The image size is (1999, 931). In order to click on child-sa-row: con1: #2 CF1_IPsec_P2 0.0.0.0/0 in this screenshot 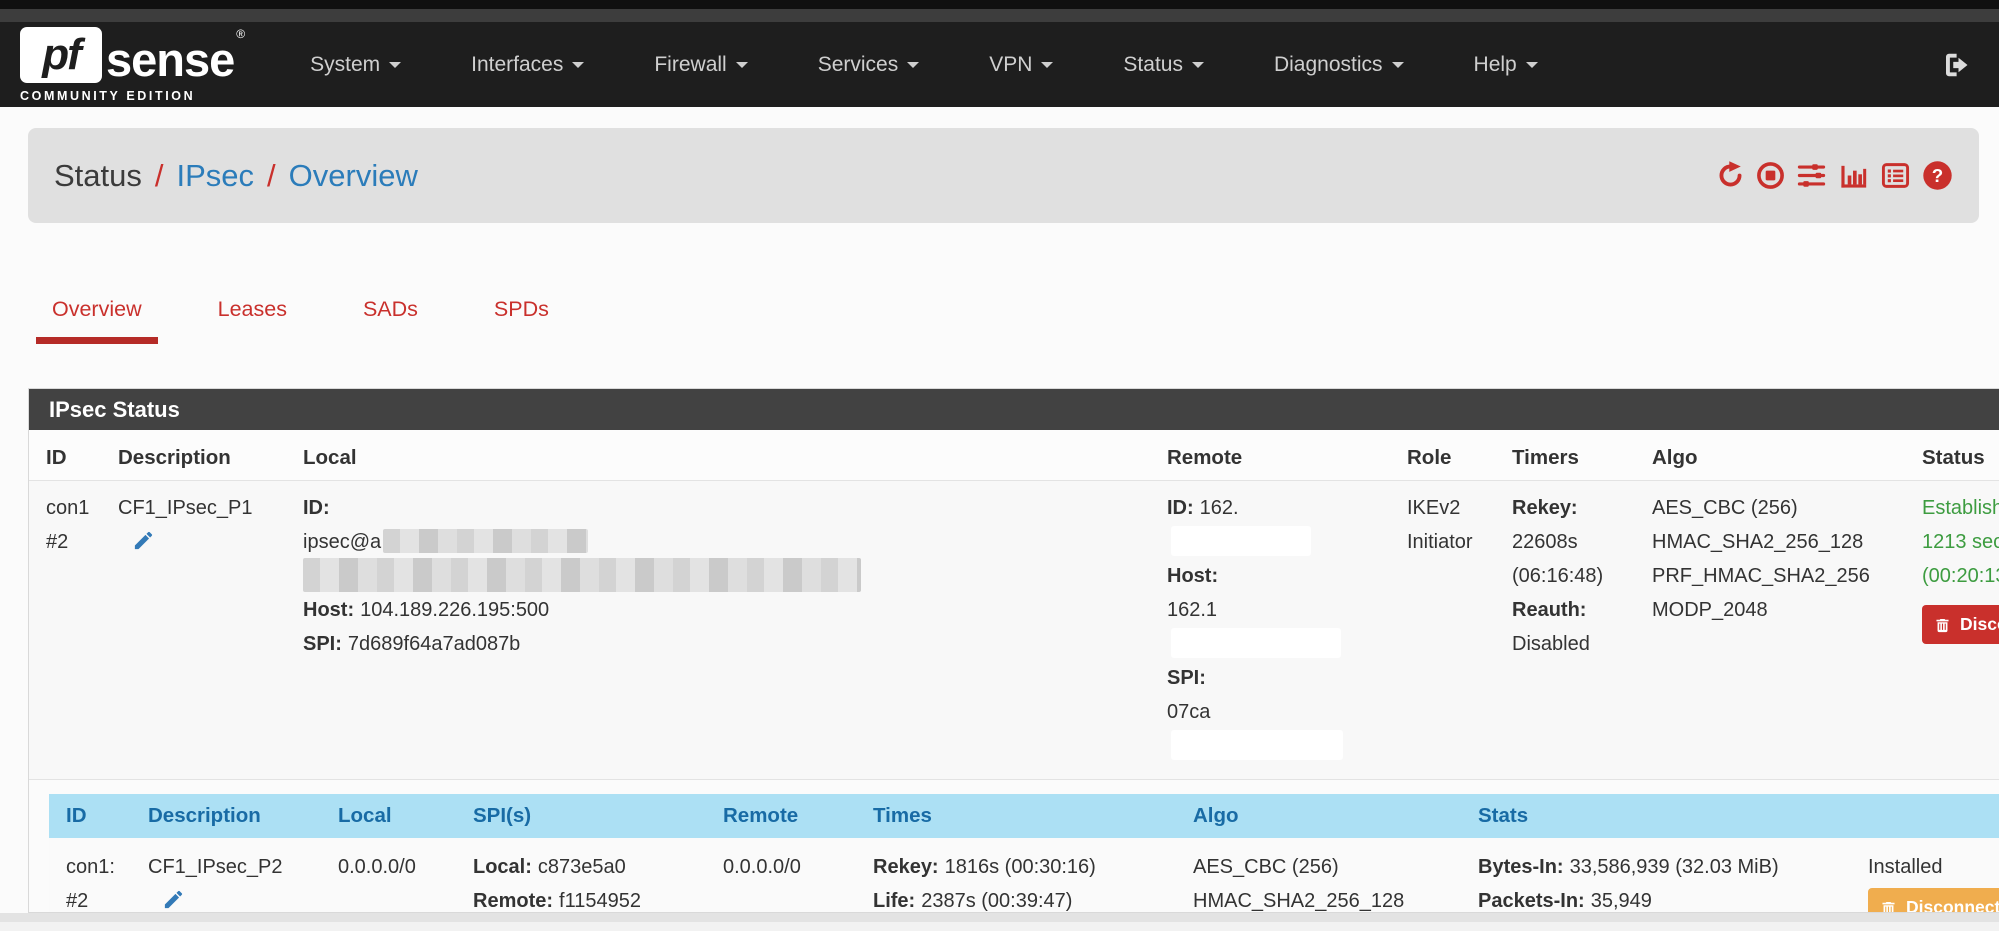, I will do `click(1024, 875)`.